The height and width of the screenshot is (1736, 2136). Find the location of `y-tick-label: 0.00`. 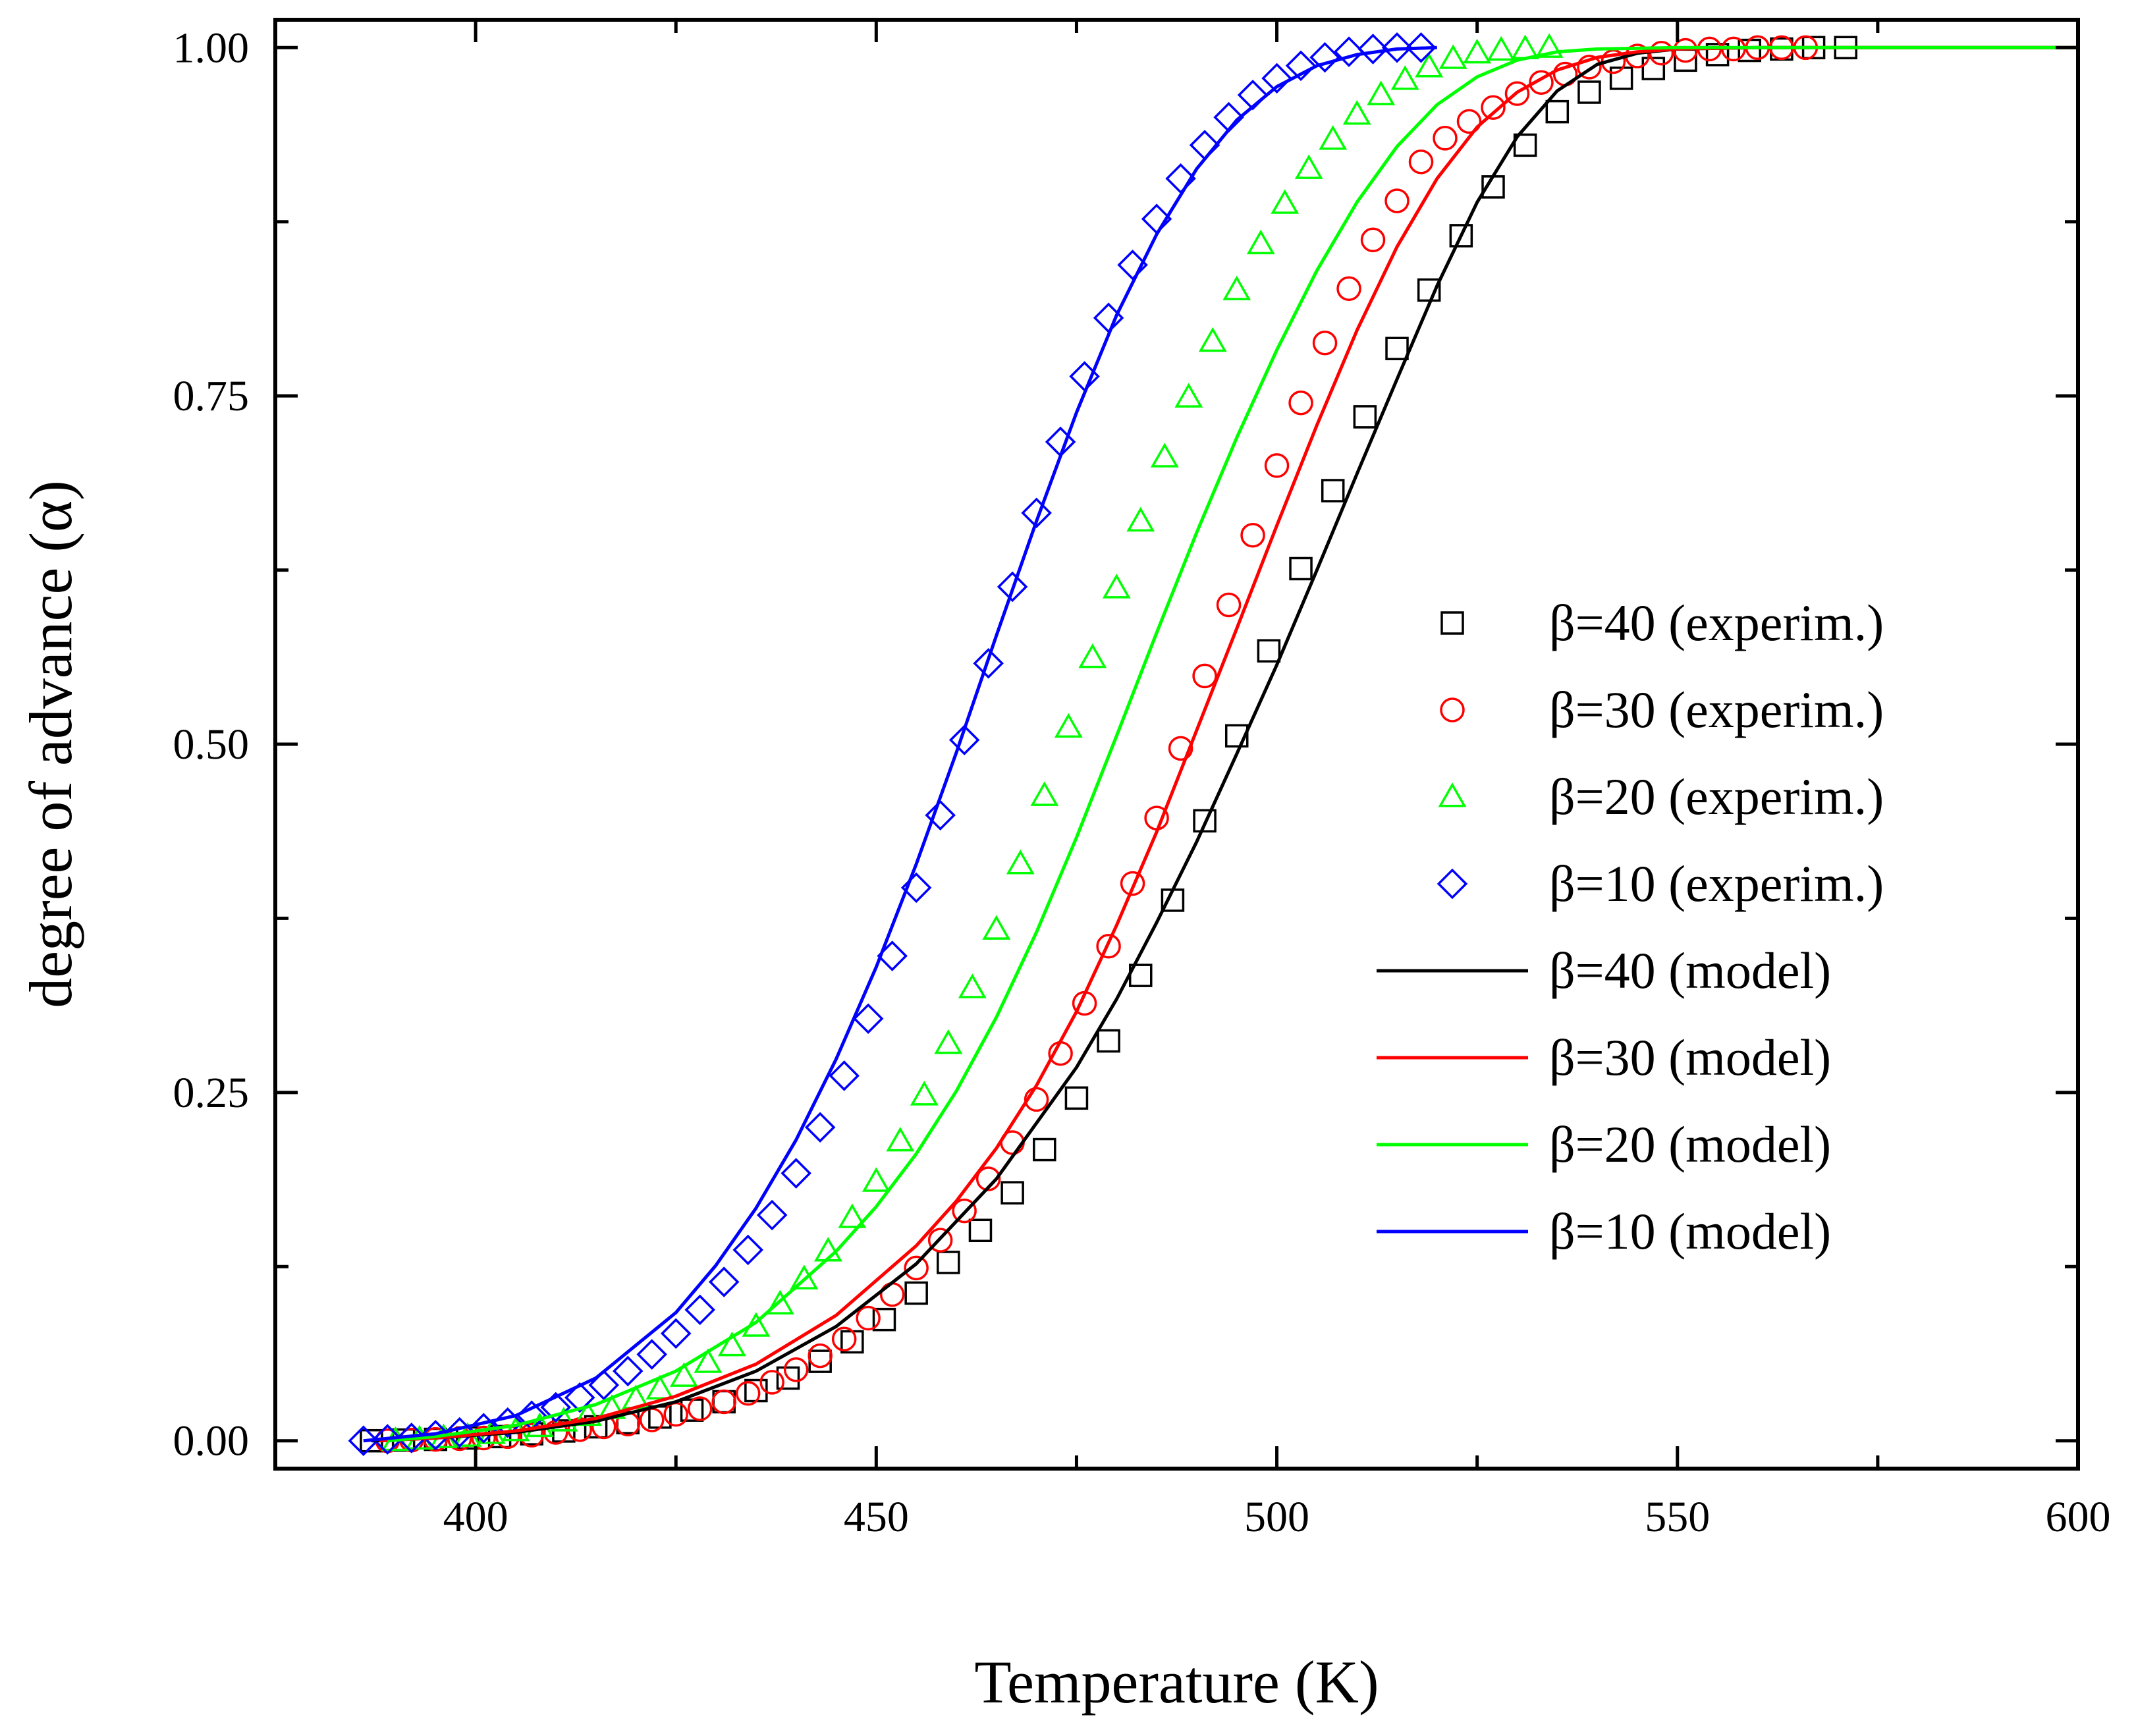

y-tick-label: 0.00 is located at coordinates (212, 1441).